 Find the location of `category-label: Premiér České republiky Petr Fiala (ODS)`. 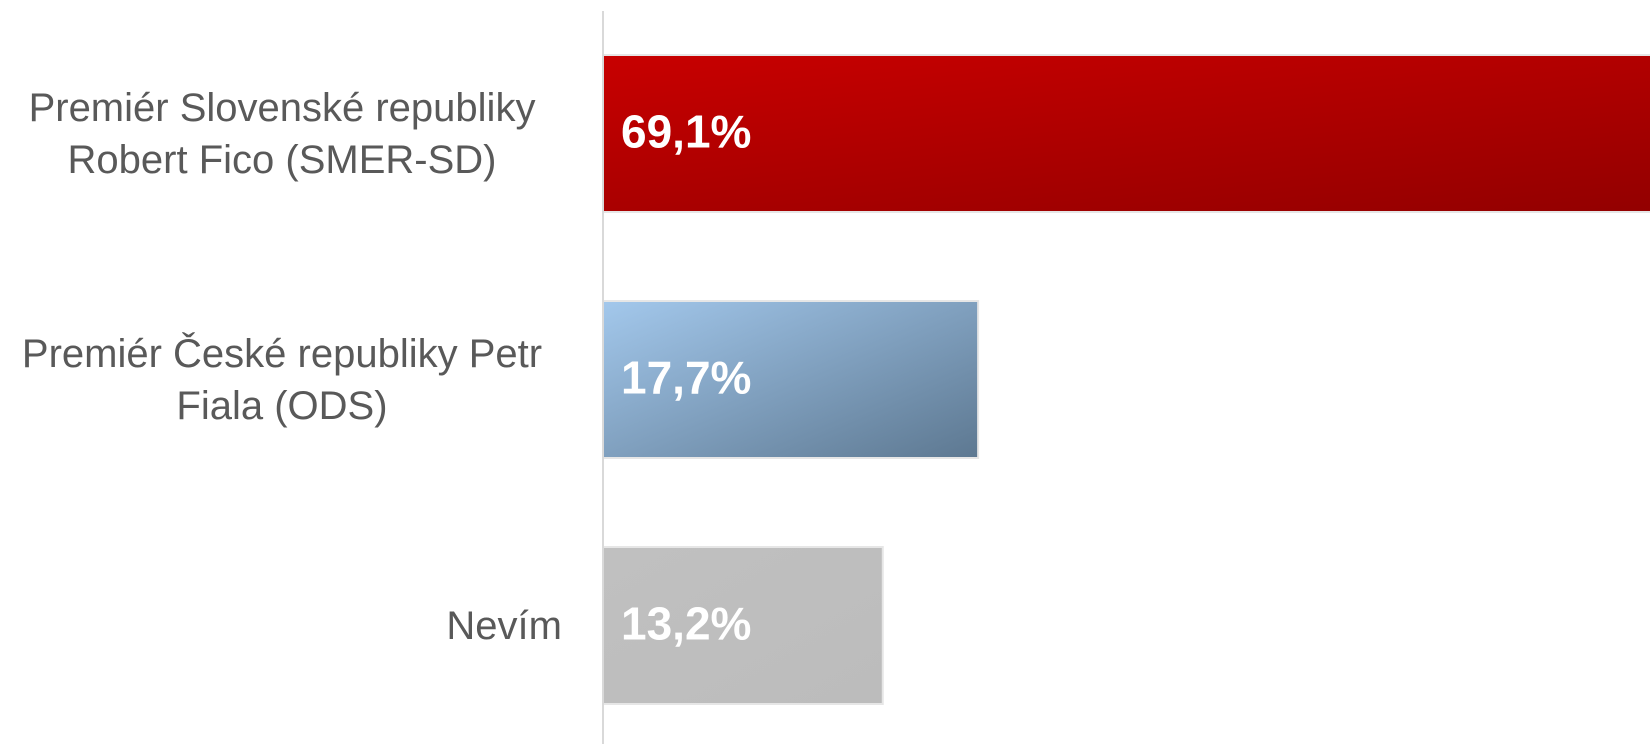

category-label: Premiér České republiky Petr Fiala (ODS) is located at coordinates (282, 379).